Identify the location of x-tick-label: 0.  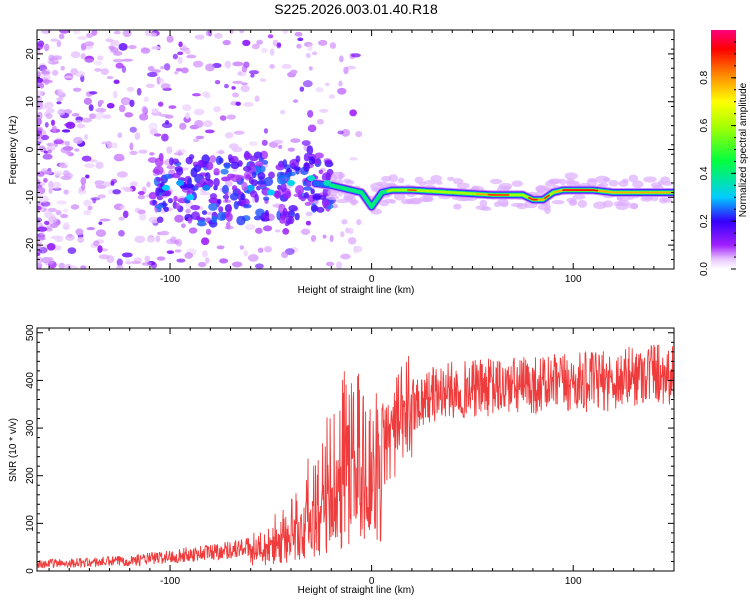
(372, 279).